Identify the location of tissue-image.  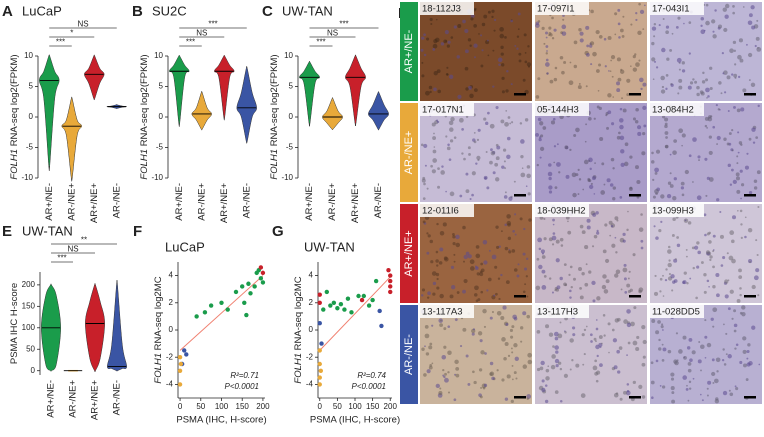
(706, 354).